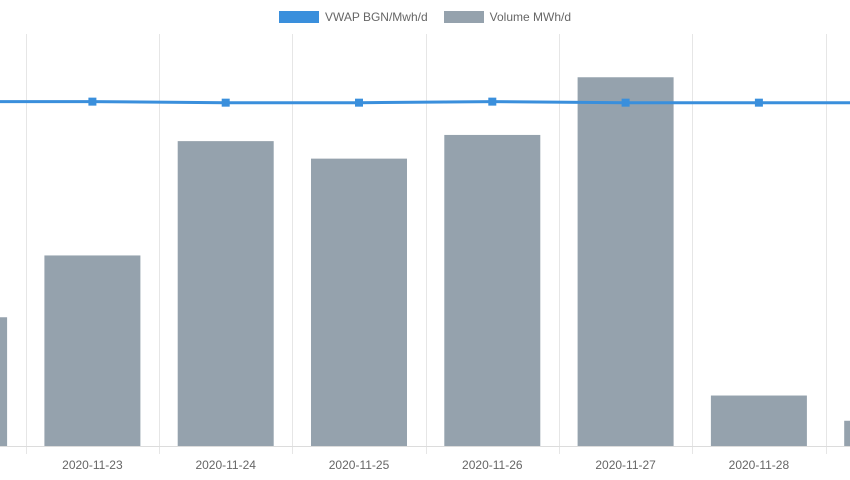  I want to click on x-tick-label: 2020-11-23, so click(92, 465).